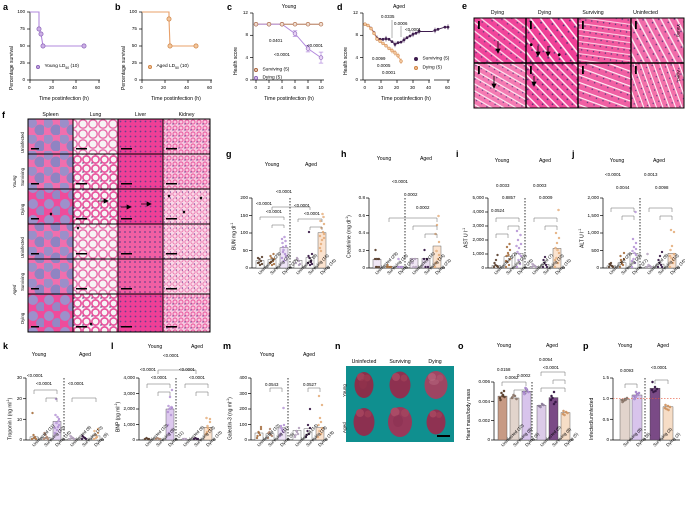 This screenshot has height=505, width=685. I want to click on panel-f-row-surviving-young: Surviving, so click(22, 176).